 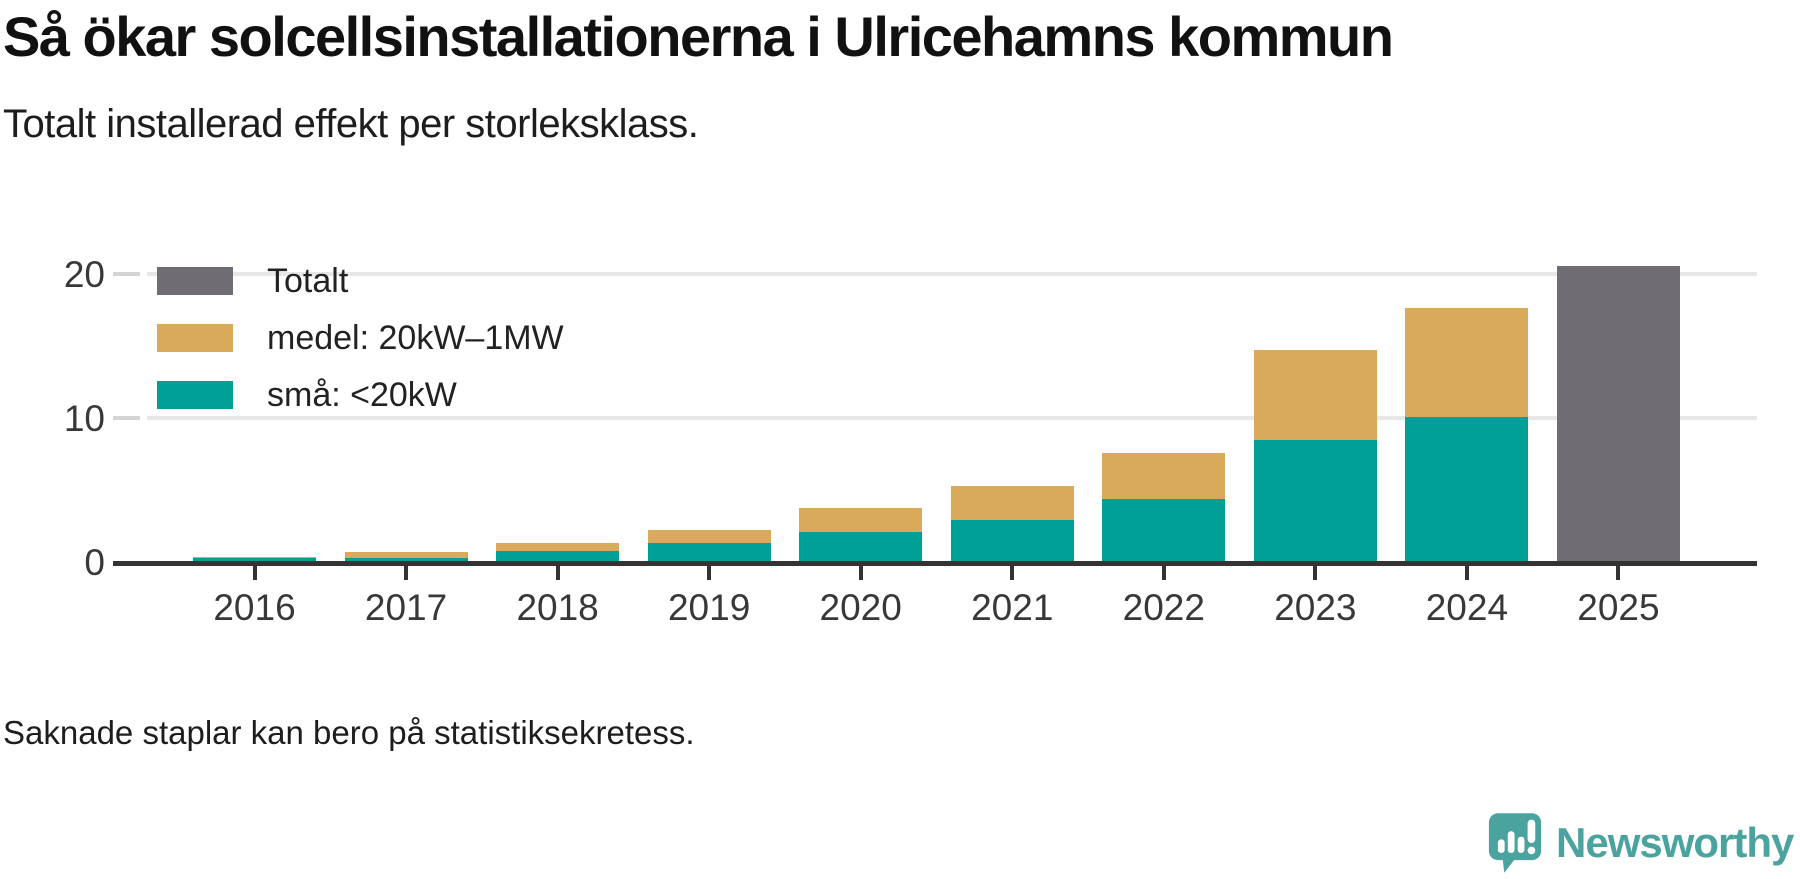 What do you see at coordinates (360, 281) in the screenshot?
I see `legend-item-totalt: Totalt` at bounding box center [360, 281].